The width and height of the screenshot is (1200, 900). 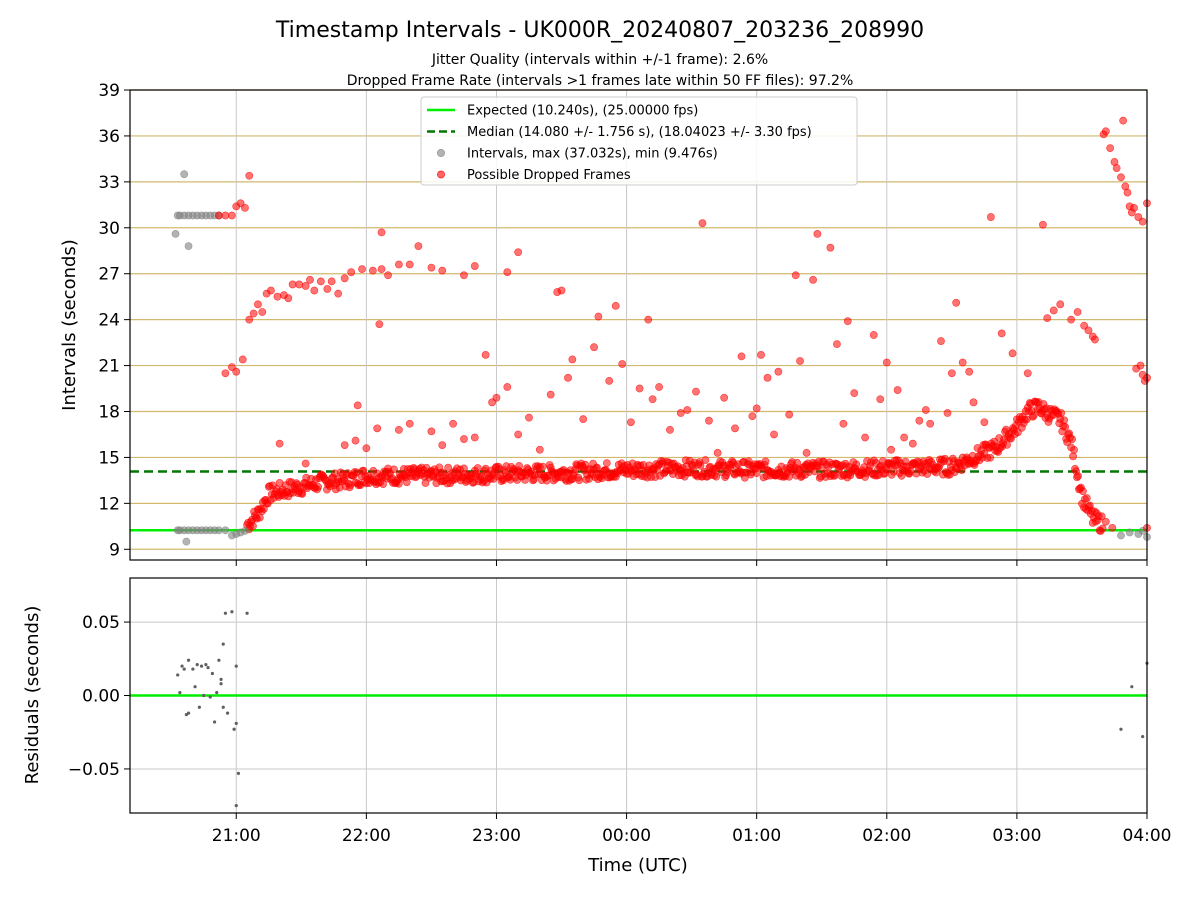 What do you see at coordinates (114, 550) in the screenshot?
I see `intervals-y-tick-label: 9` at bounding box center [114, 550].